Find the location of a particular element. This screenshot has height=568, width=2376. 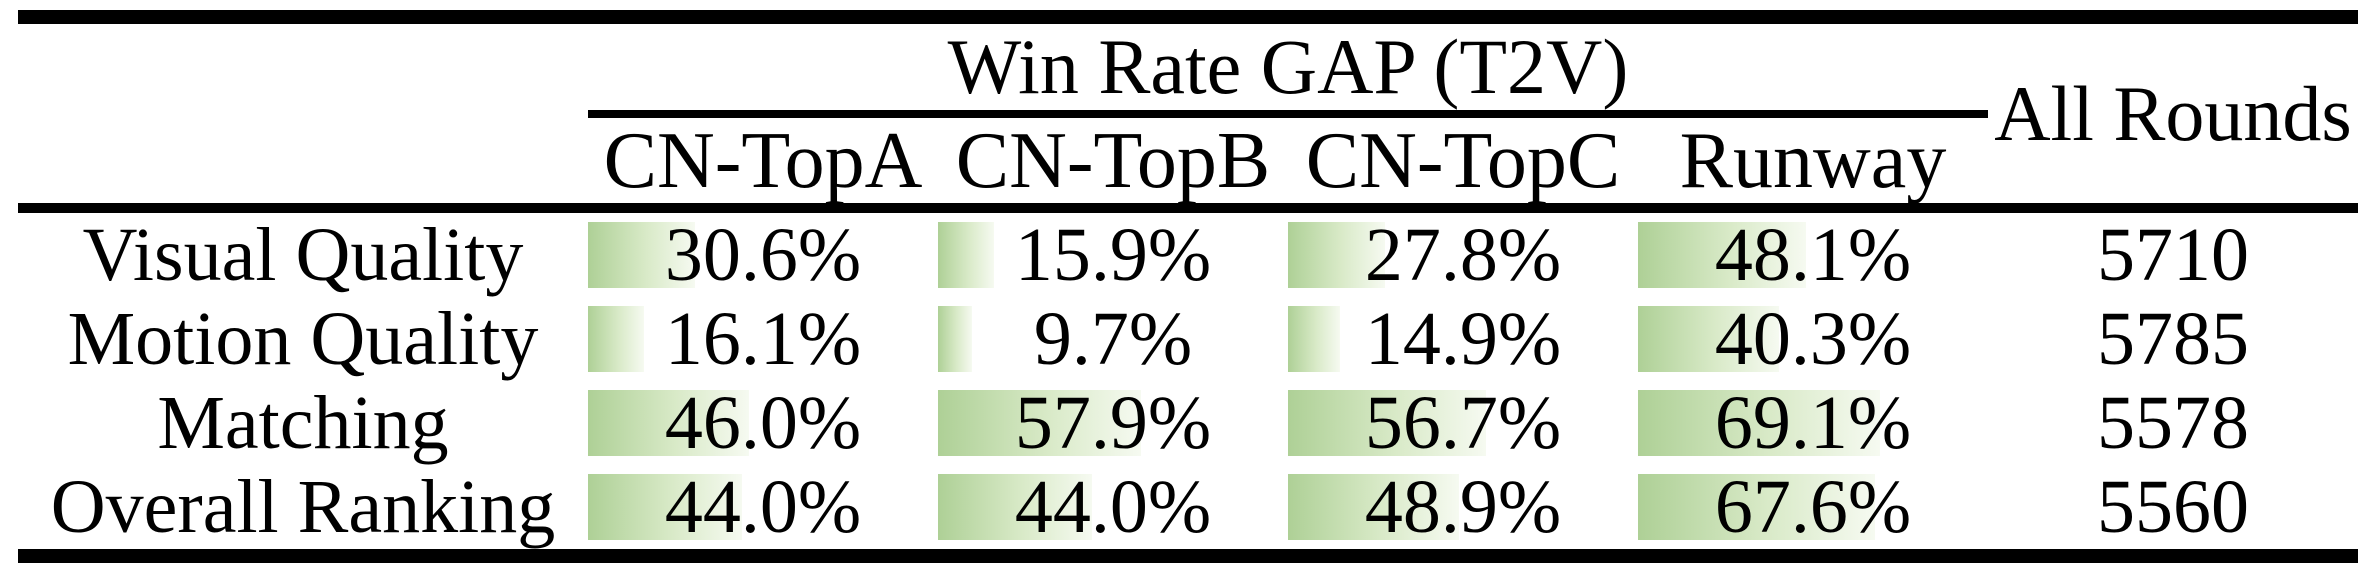

table-cell: 16.1% is located at coordinates (763, 339).